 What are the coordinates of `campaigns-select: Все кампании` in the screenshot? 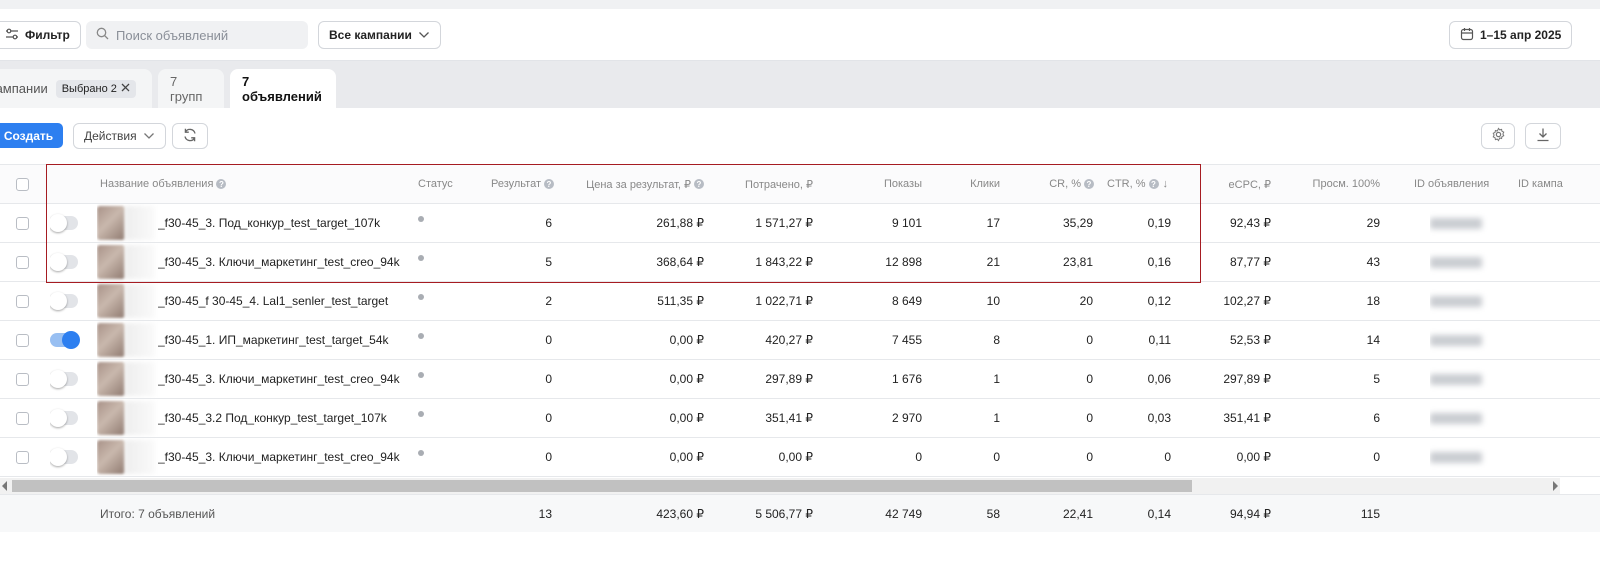 It's located at (379, 35).